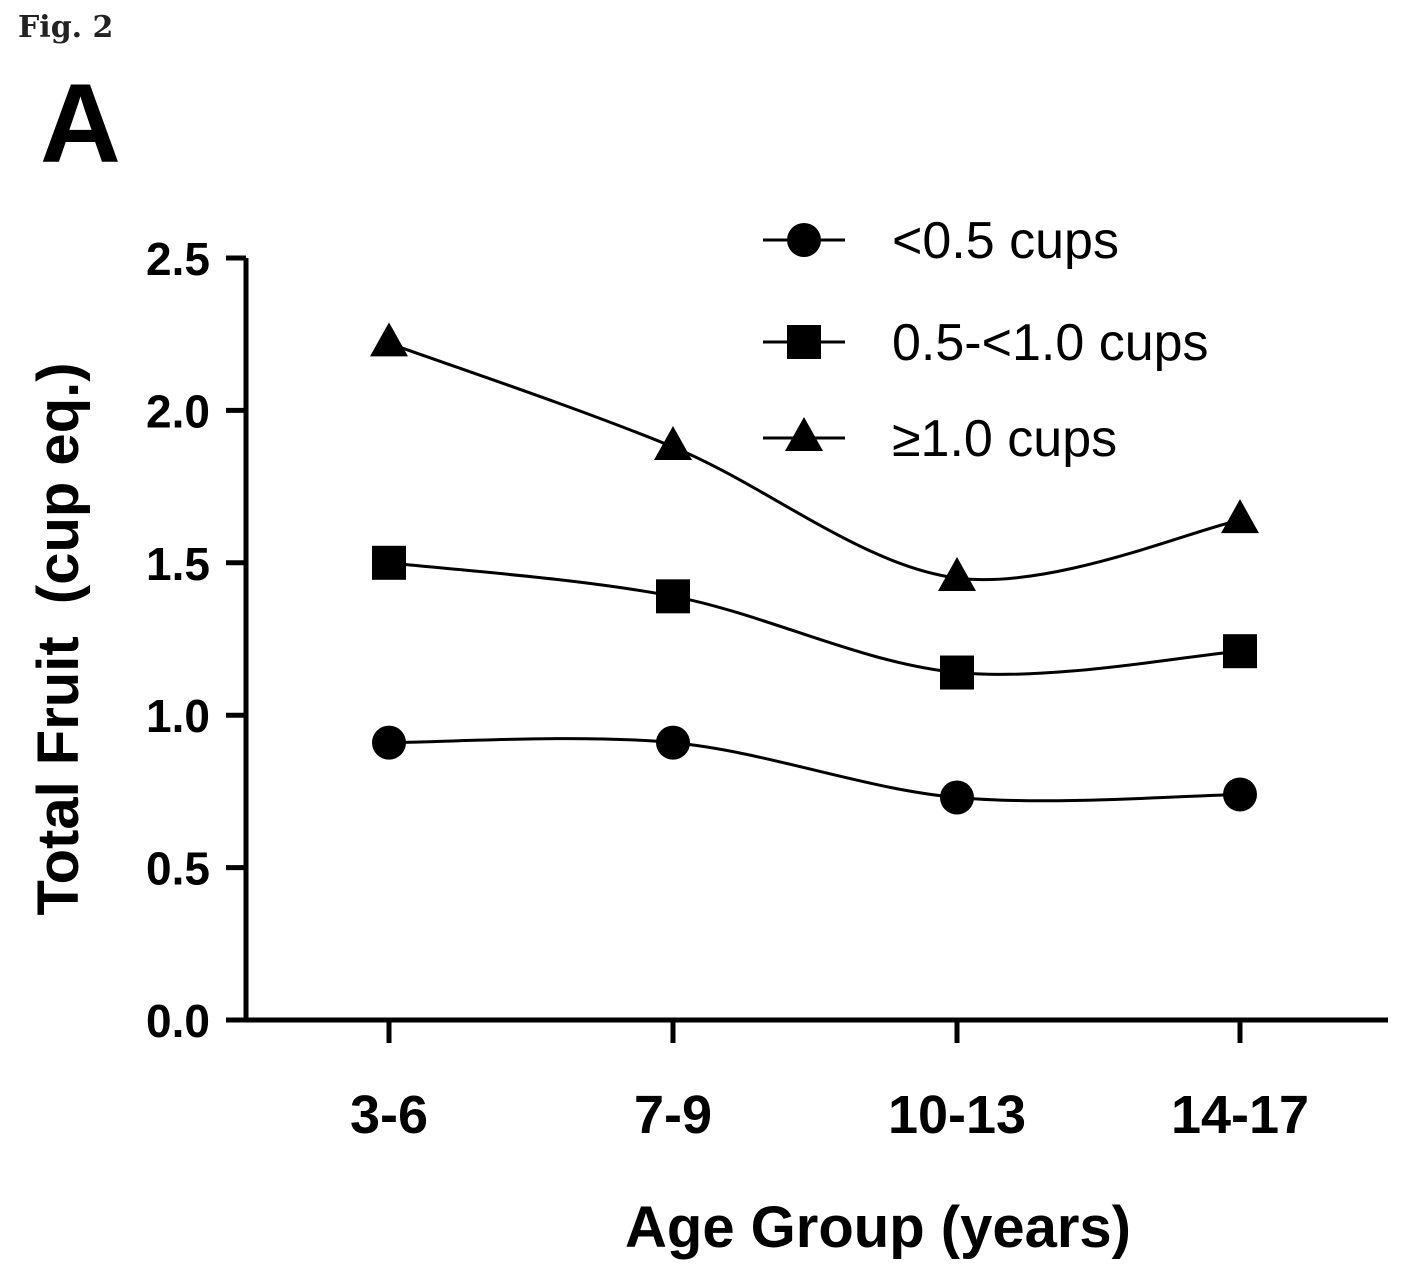 This screenshot has height=1282, width=1410. I want to click on x-tick-label: 3-6, so click(389, 1115).